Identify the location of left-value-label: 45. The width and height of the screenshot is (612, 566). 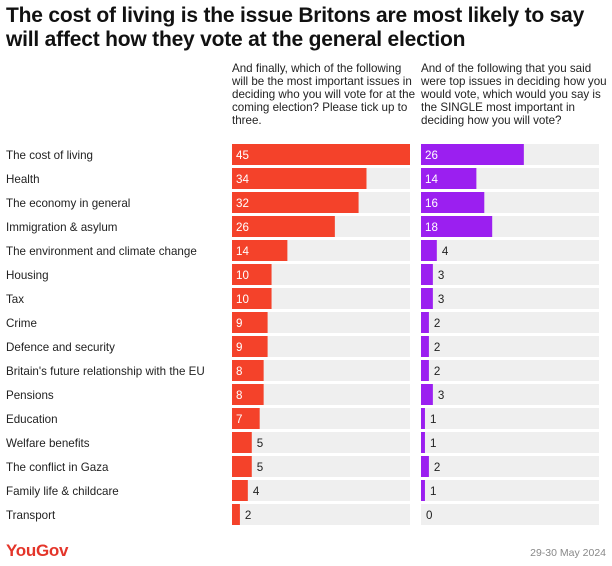
(242, 155).